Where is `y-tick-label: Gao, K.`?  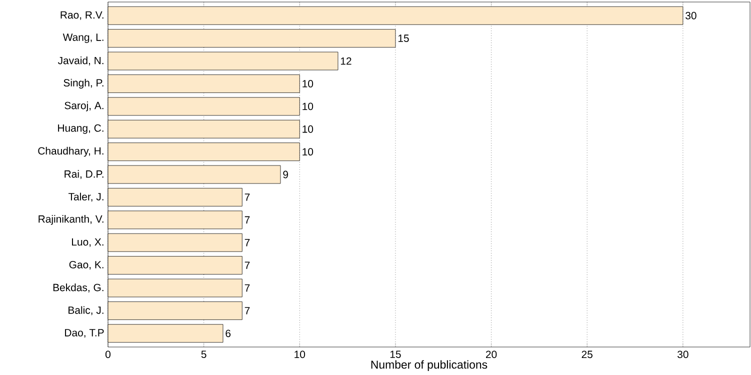
y-tick-label: Gao, K. is located at coordinates (86, 265).